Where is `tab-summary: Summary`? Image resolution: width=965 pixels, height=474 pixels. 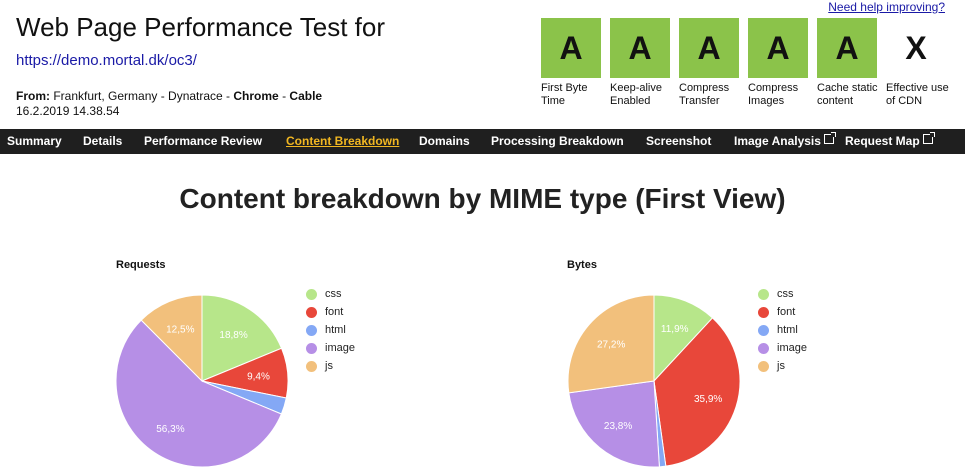
tab-summary: Summary is located at coordinates (34, 141).